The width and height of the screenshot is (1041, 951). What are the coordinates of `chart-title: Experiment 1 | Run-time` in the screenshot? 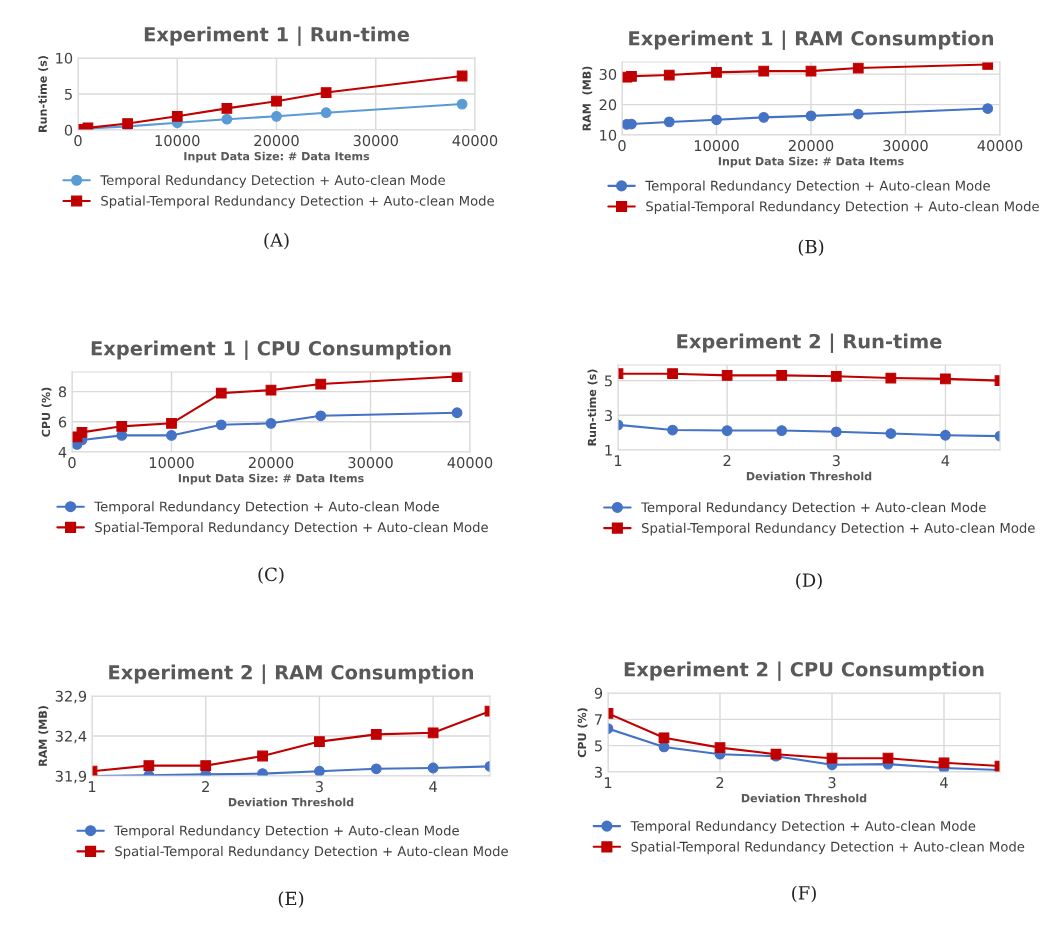 It's located at (276, 36).